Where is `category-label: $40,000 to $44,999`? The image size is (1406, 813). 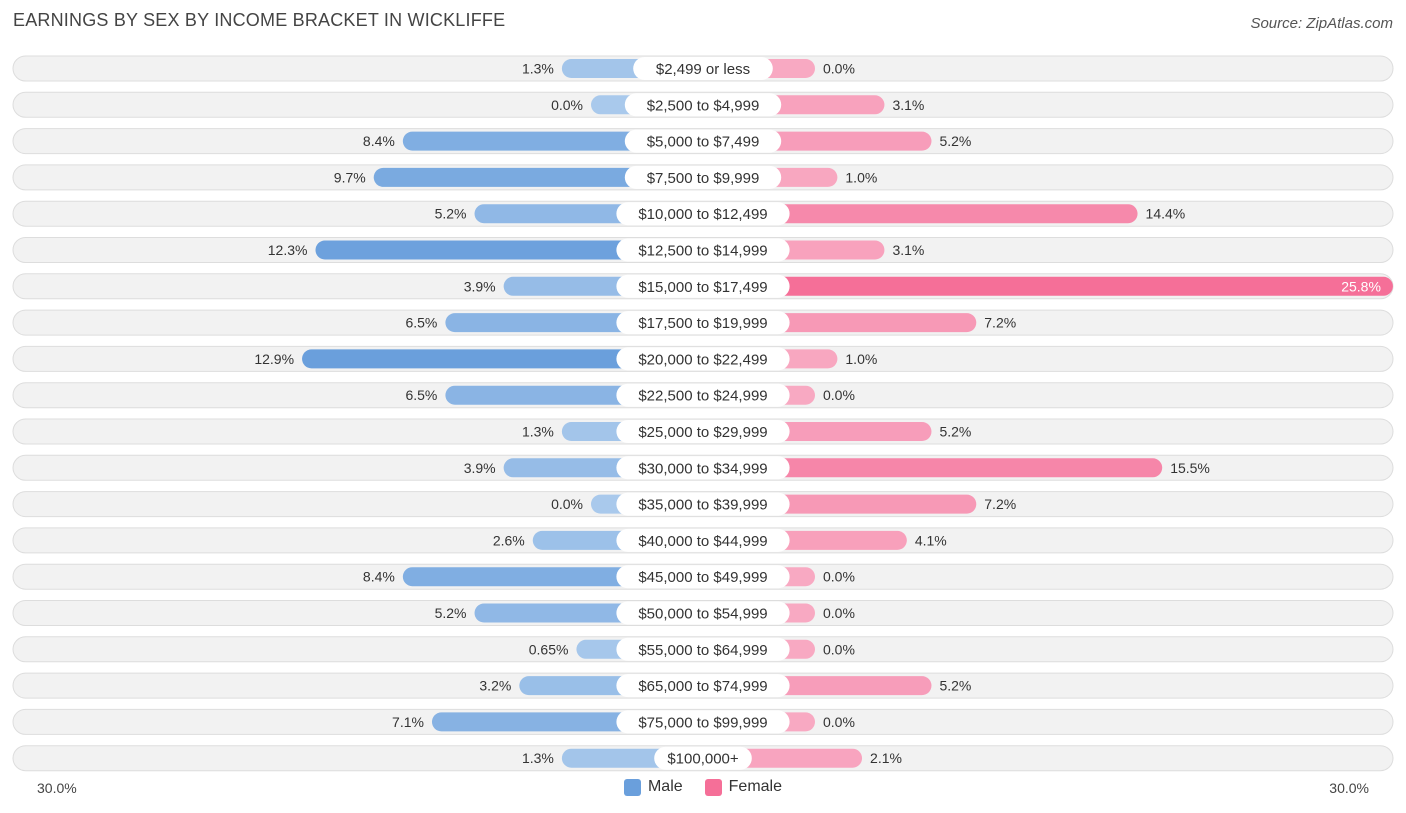 category-label: $40,000 to $44,999 is located at coordinates (702, 541).